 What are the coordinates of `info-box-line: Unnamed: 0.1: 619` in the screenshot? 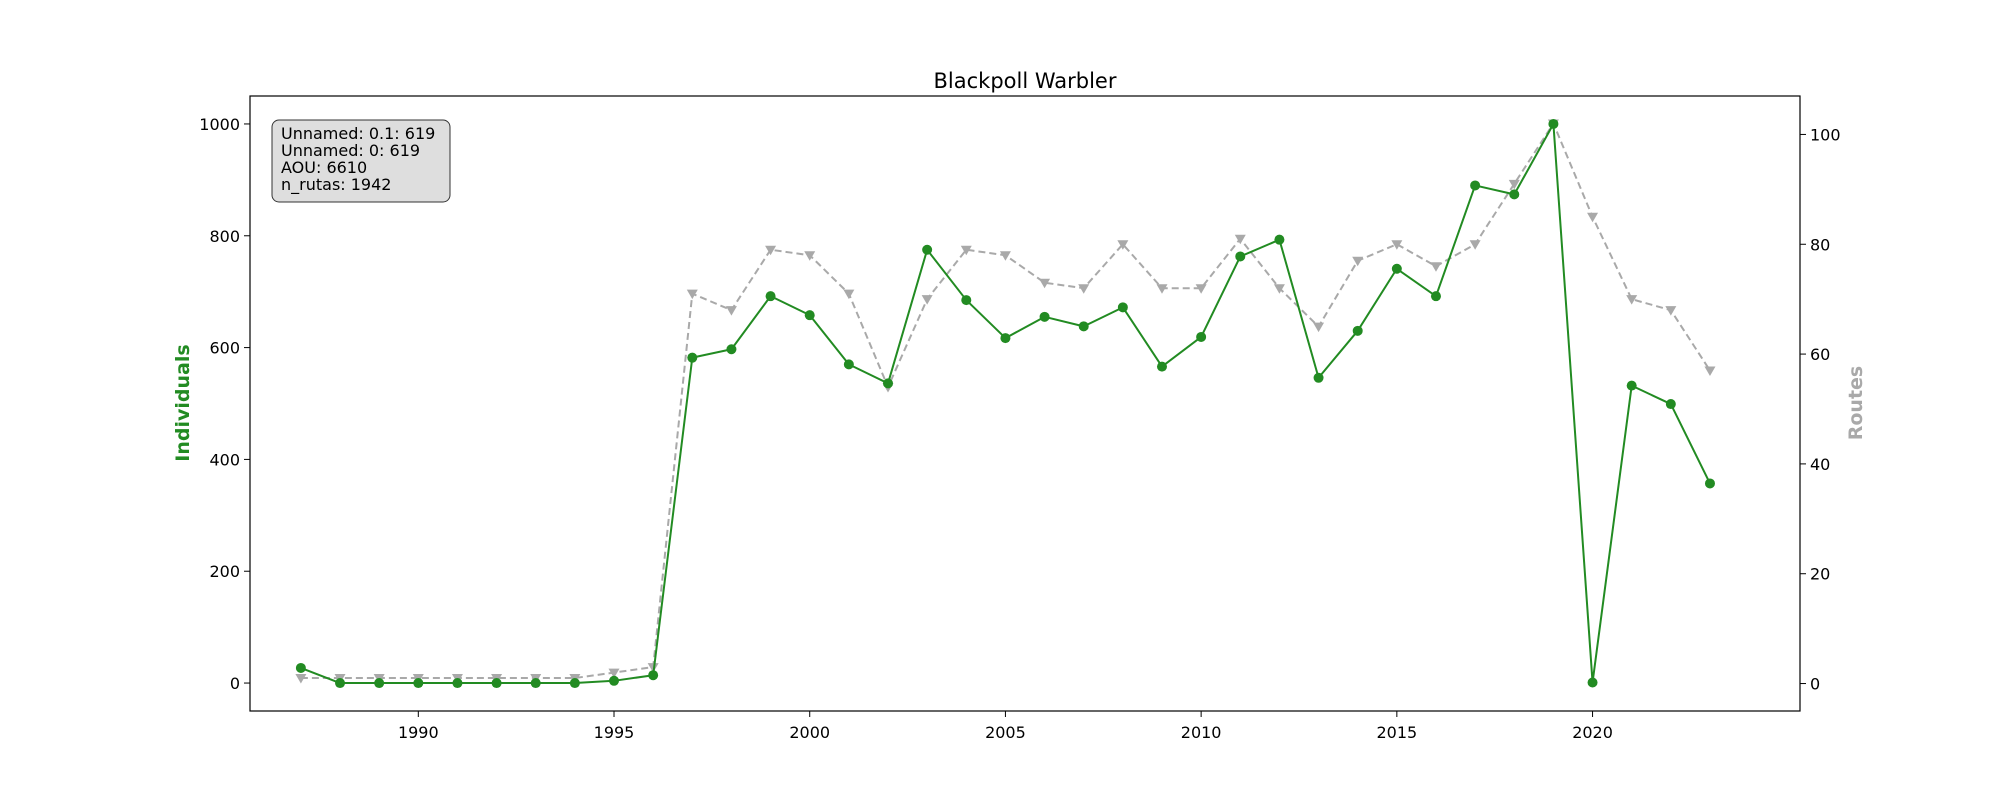 It's located at (358, 133).